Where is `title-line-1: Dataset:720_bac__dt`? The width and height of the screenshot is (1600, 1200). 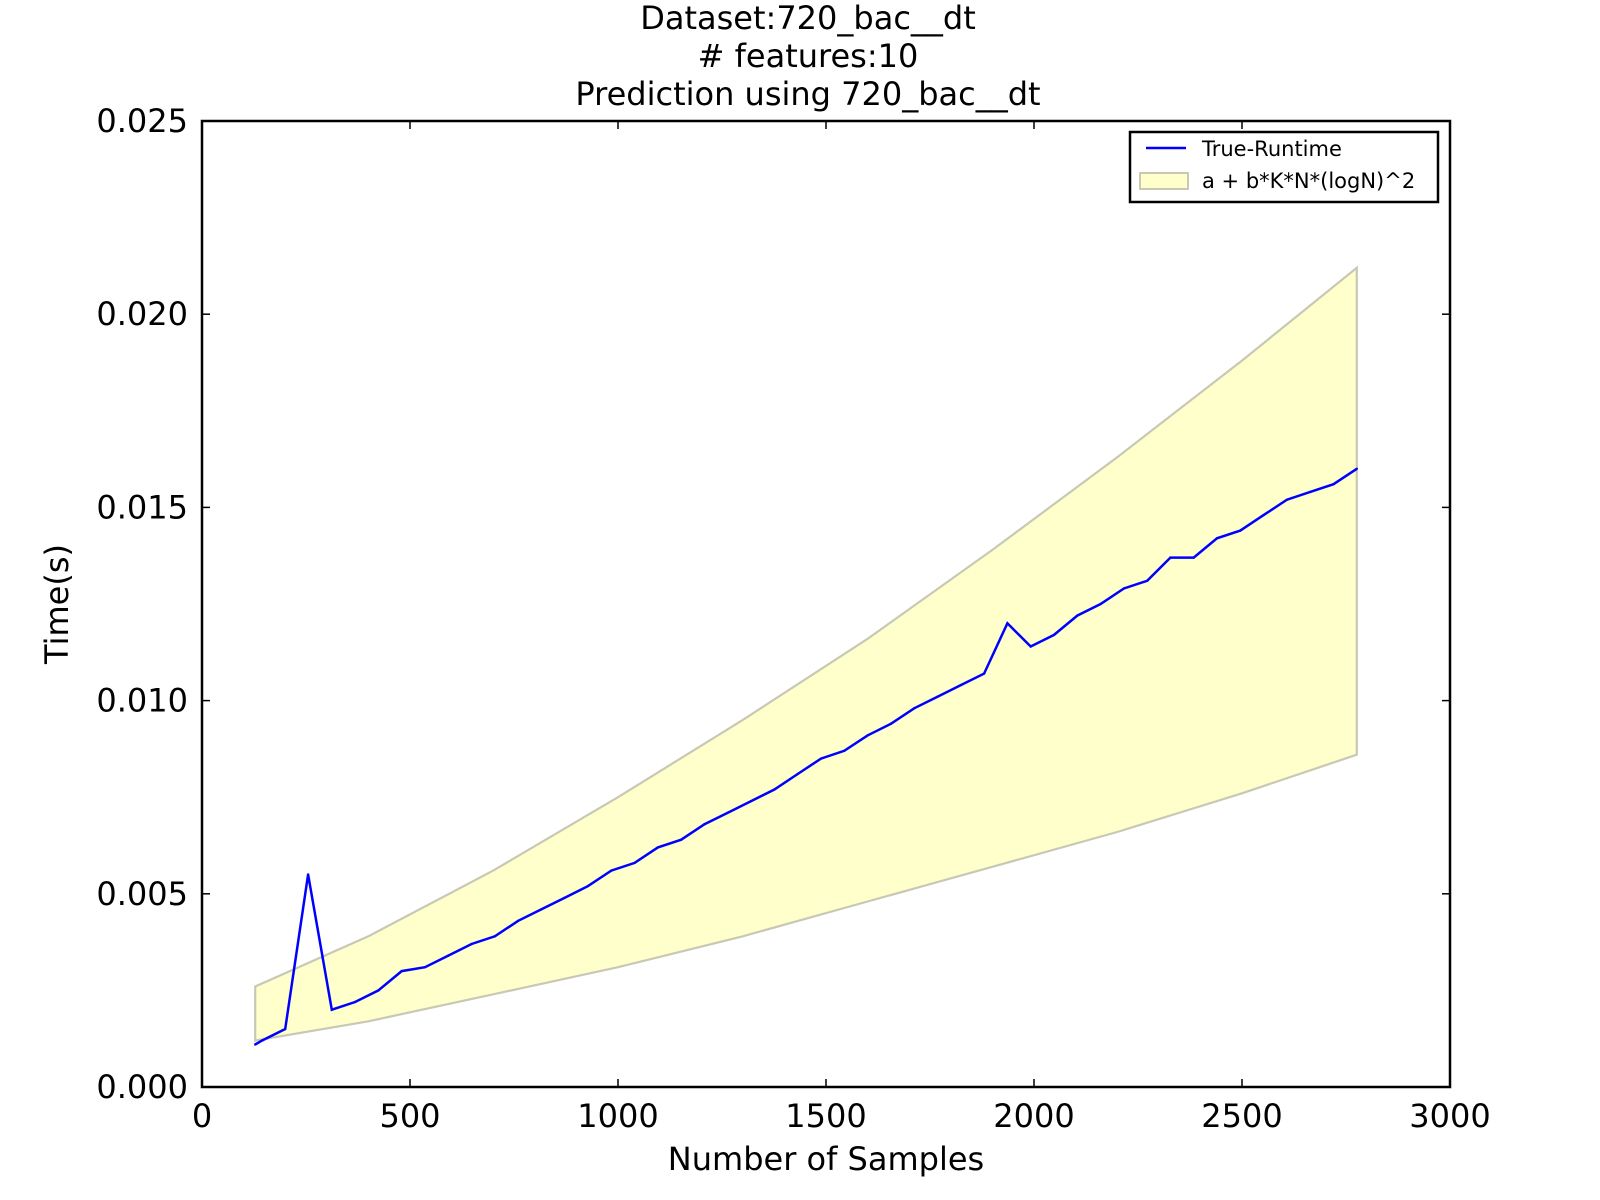
title-line-1: Dataset:720_bac__dt is located at coordinates (808, 18).